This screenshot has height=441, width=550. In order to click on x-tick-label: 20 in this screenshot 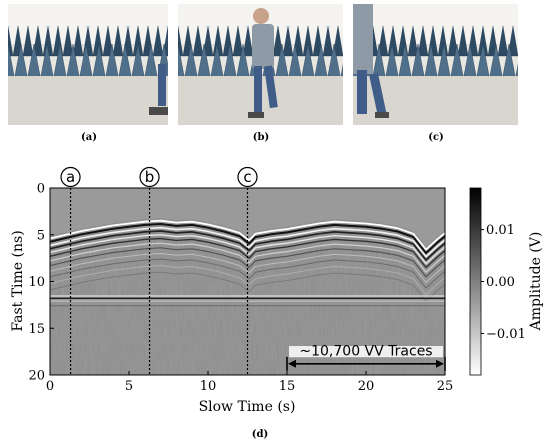, I will do `click(366, 386)`.